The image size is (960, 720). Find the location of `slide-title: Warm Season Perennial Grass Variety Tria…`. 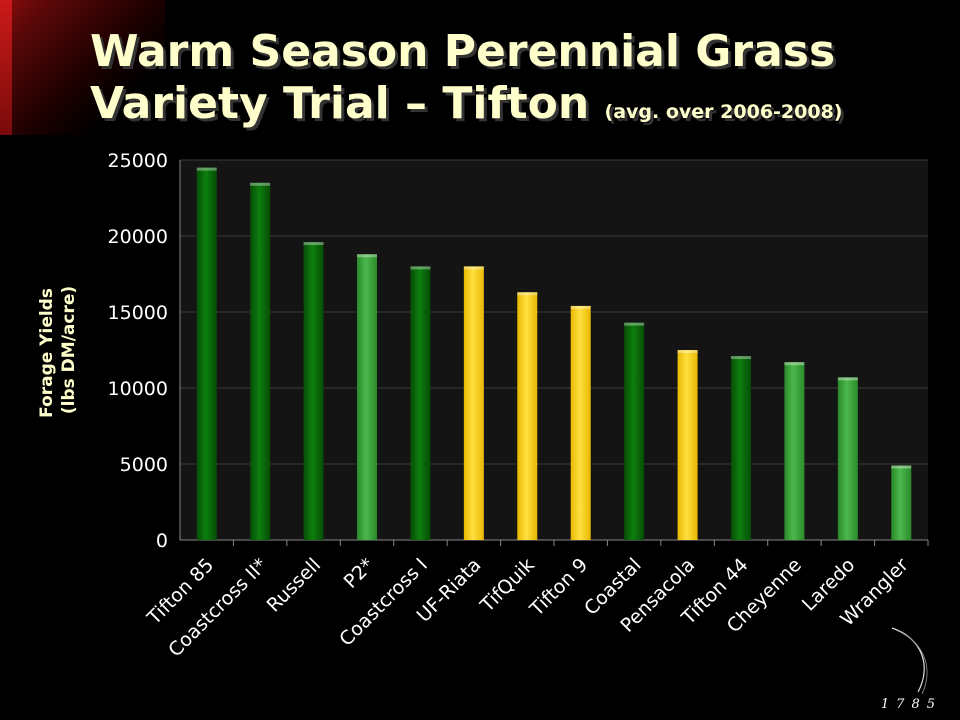

slide-title: Warm Season Perennial Grass Variety Tria… is located at coordinates (520, 82).